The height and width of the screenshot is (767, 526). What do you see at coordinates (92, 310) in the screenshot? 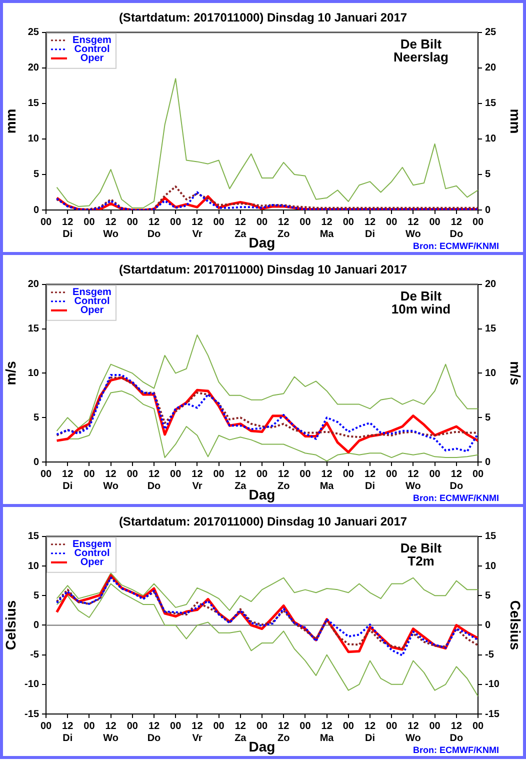
I see `legend-label: Oper` at bounding box center [92, 310].